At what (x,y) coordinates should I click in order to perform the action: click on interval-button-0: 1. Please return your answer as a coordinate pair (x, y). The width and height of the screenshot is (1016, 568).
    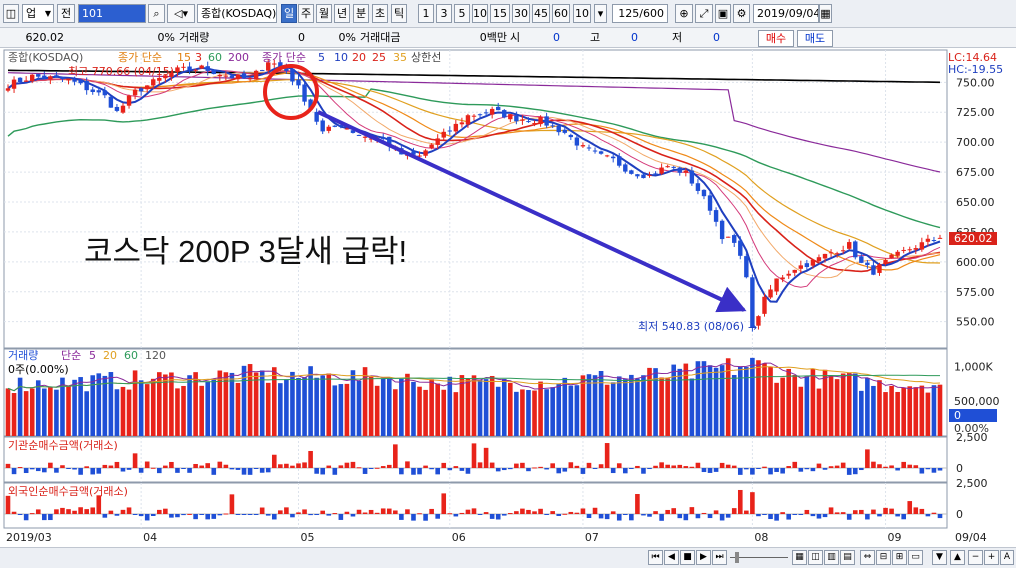
    Looking at the image, I should click on (426, 13).